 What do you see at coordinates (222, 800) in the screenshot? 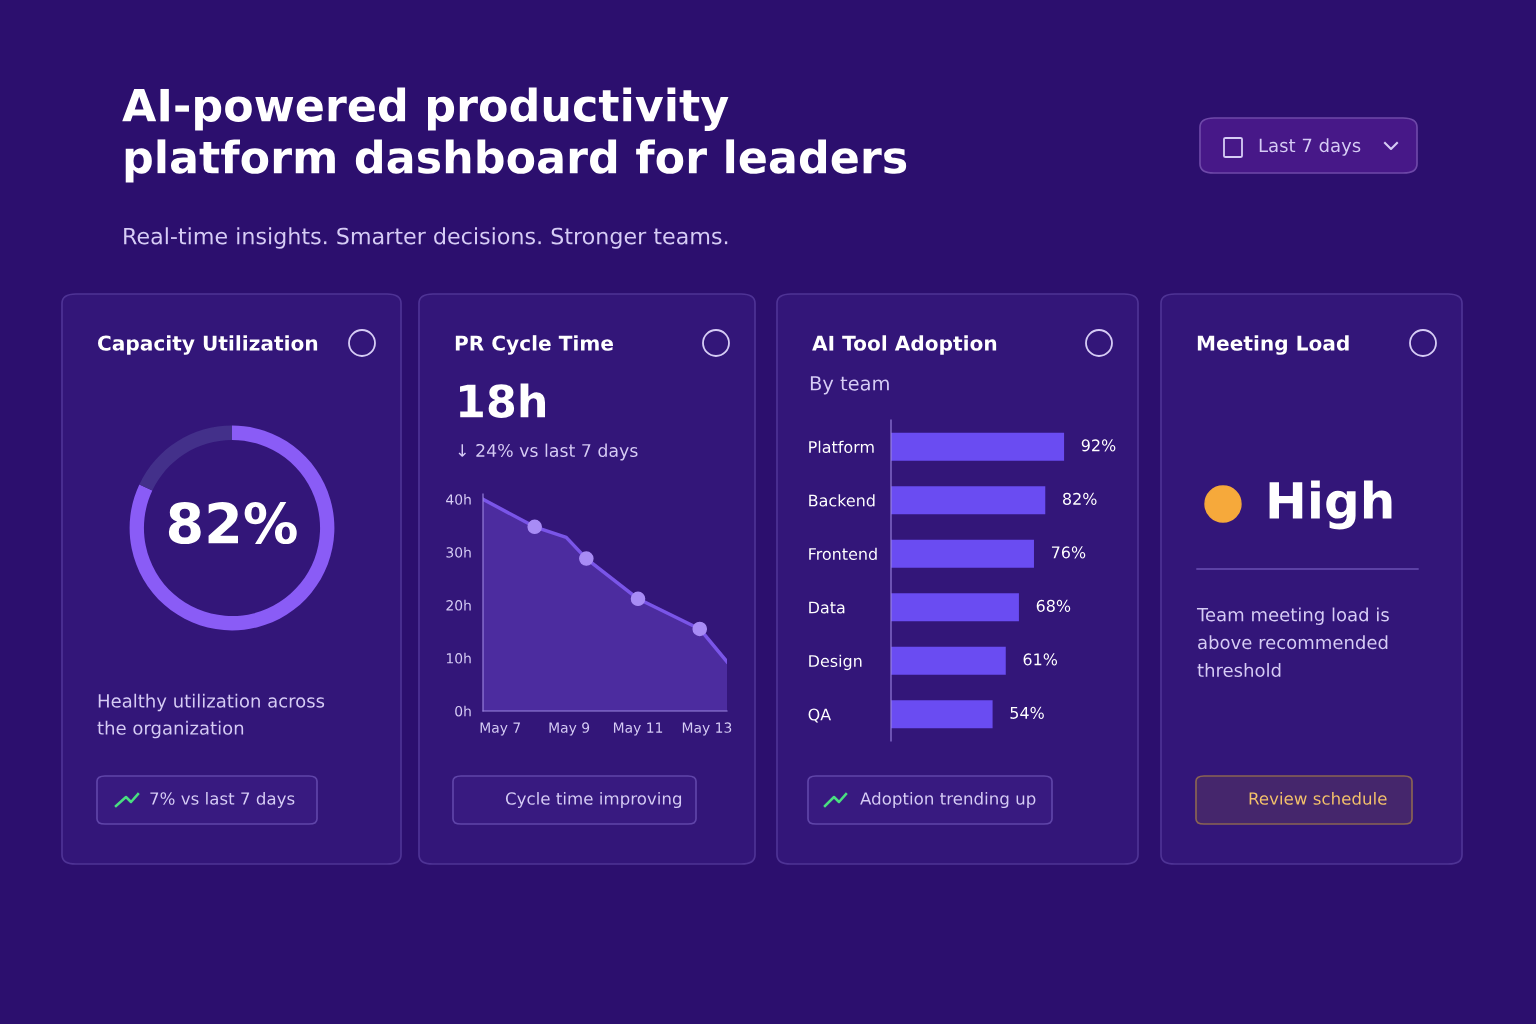
I see `text: 7% vs last 7 days` at bounding box center [222, 800].